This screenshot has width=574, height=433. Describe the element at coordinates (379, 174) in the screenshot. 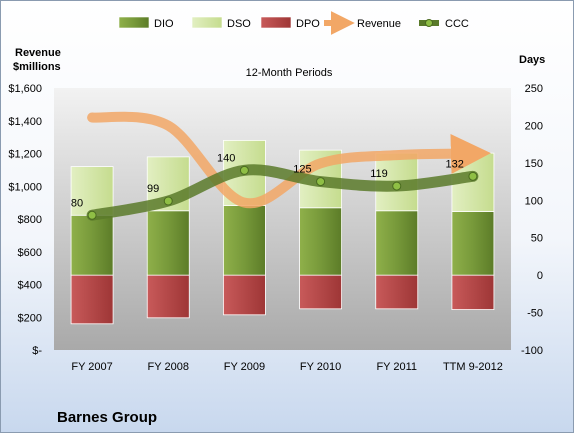

I see `ccc-data-label: 119` at that location.